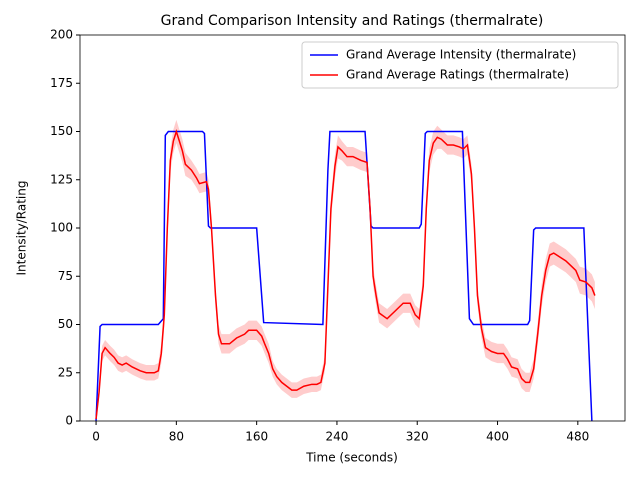  I want to click on x-tick-label: 480, so click(577, 437).